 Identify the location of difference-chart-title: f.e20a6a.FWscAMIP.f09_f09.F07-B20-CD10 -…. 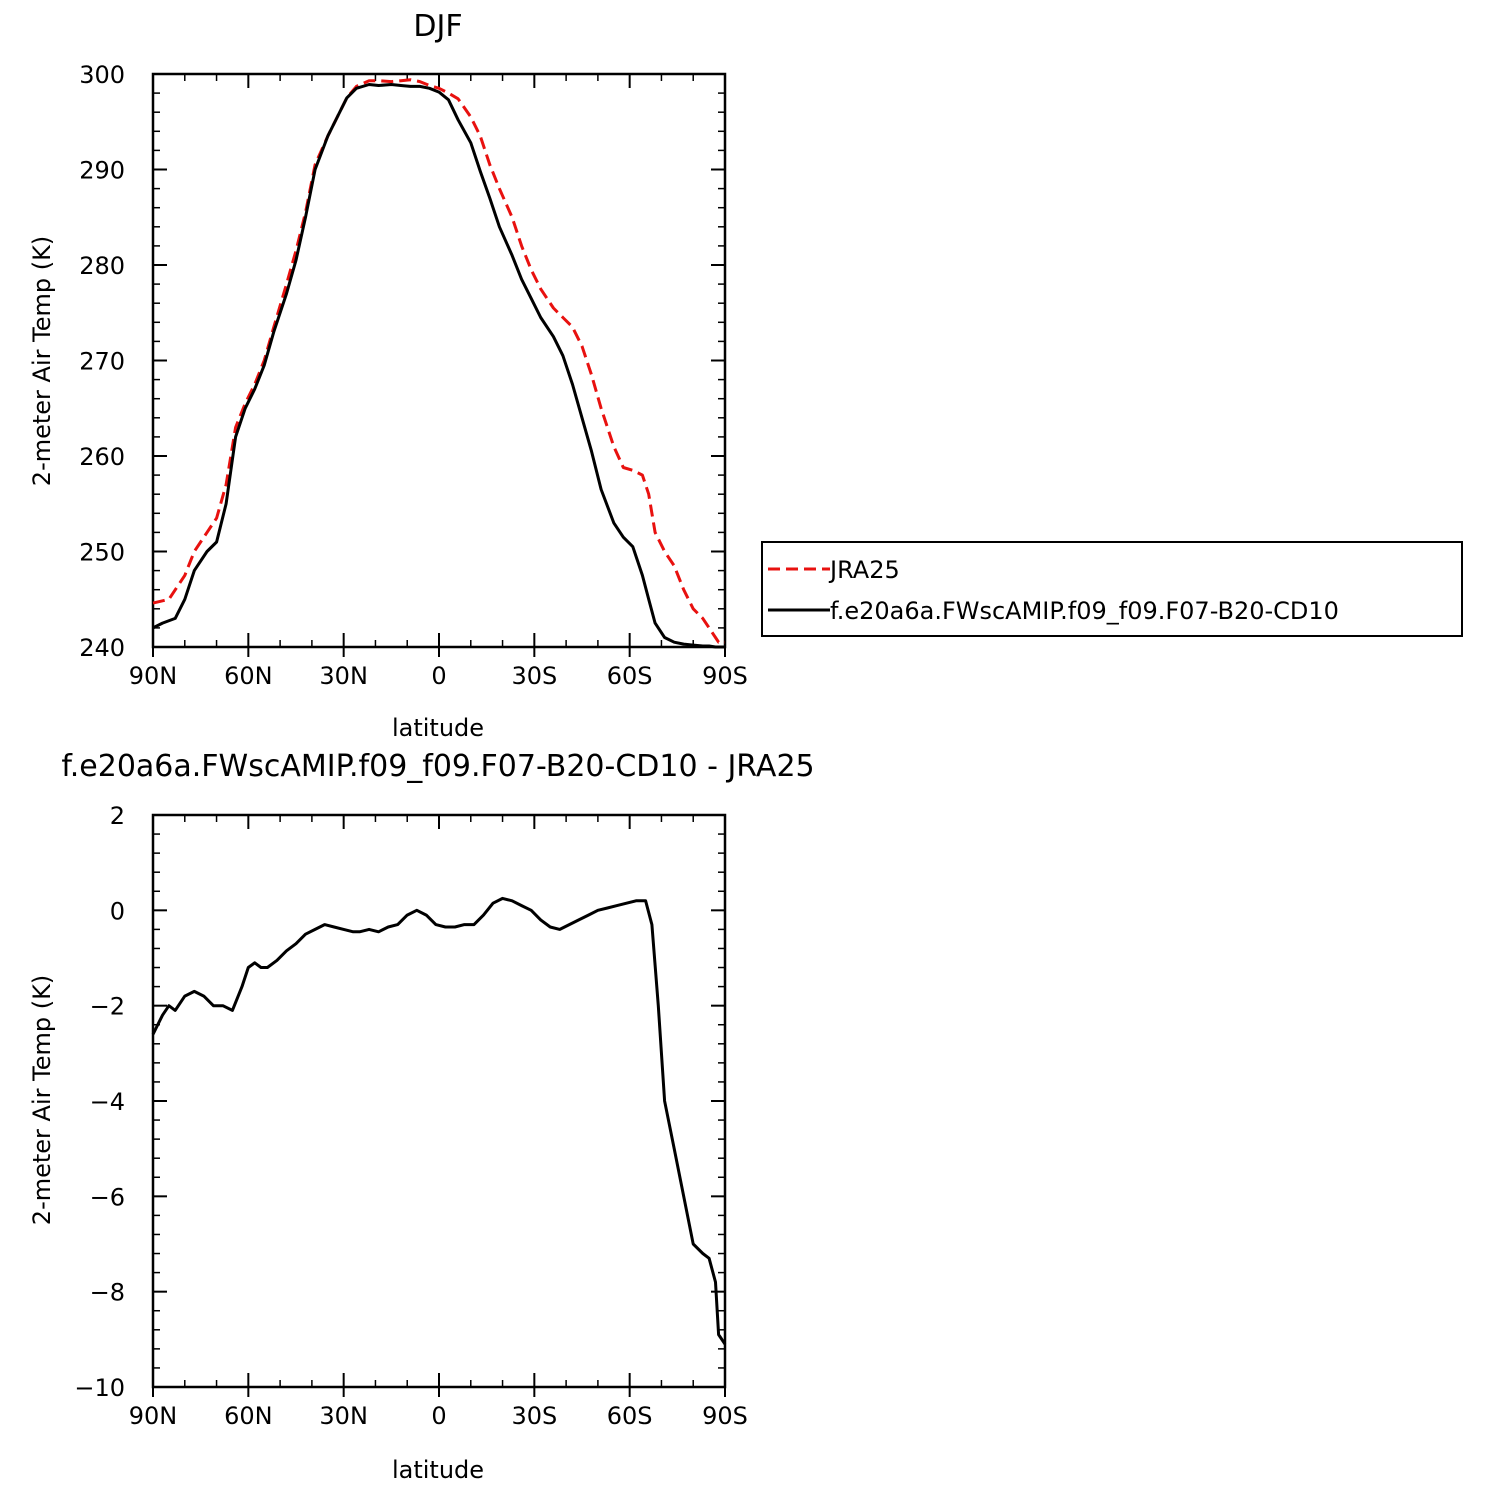
(437, 766).